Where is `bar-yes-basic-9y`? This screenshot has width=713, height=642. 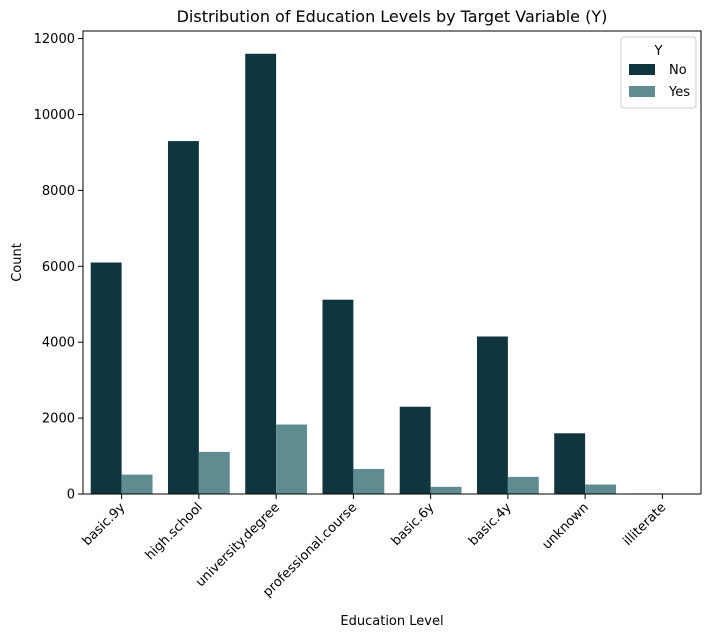
bar-yes-basic-9y is located at coordinates (137, 484).